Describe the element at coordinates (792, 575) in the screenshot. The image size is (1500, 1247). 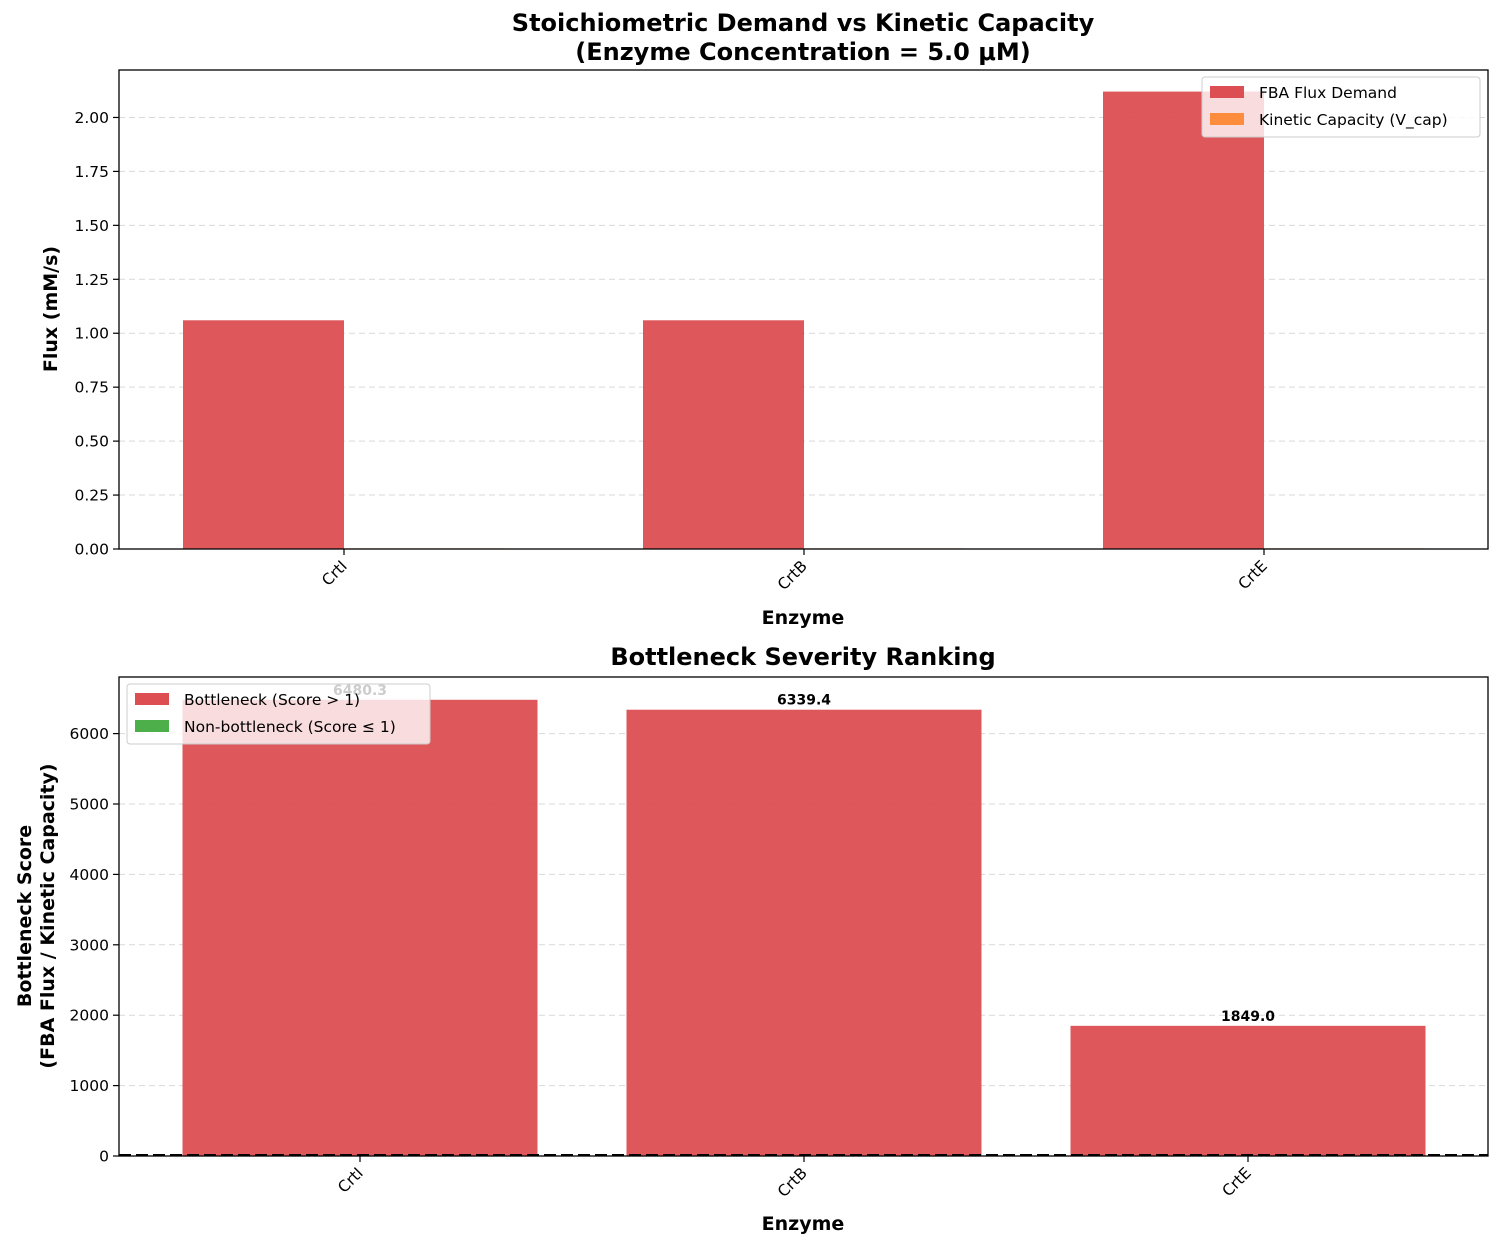
I see `chart1-x-tick-label: CrtB` at that location.